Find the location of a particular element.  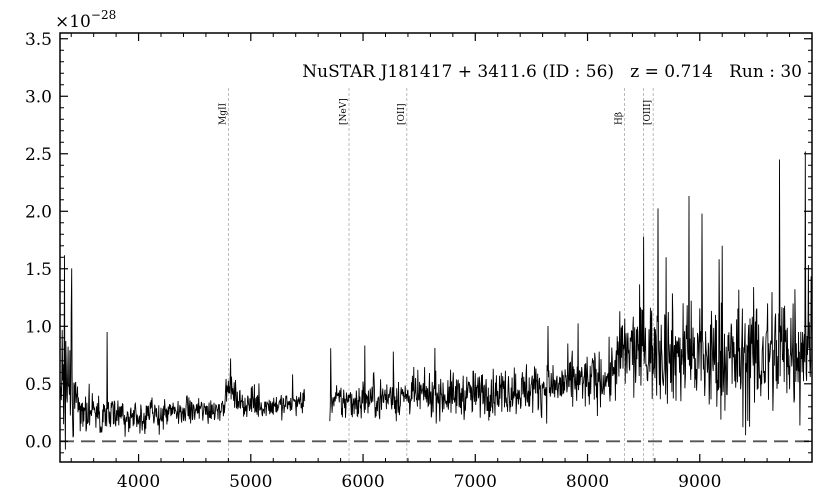

y-tick-label: 1.0 is located at coordinates (38, 327).